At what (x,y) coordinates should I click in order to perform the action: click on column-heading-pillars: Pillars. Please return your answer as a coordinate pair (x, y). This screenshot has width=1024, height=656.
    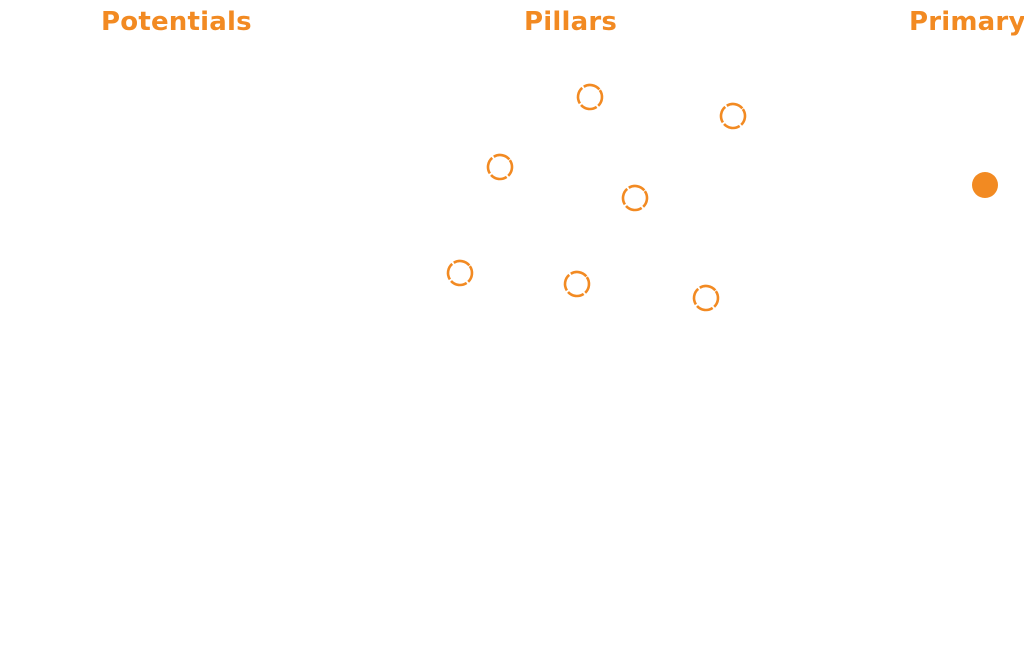
    Looking at the image, I should click on (571, 22).